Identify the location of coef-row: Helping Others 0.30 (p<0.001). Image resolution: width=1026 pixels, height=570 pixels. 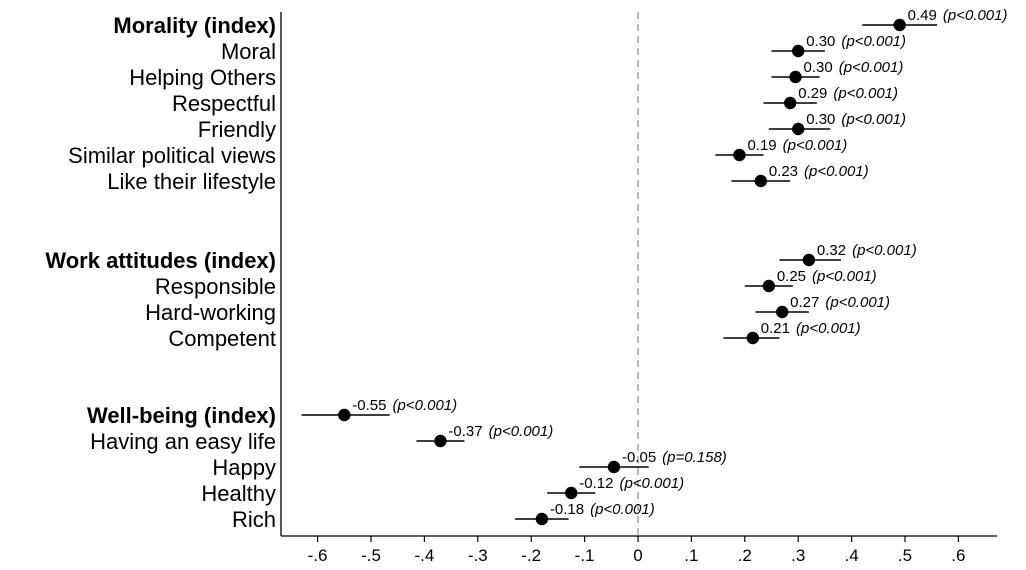
(516, 74).